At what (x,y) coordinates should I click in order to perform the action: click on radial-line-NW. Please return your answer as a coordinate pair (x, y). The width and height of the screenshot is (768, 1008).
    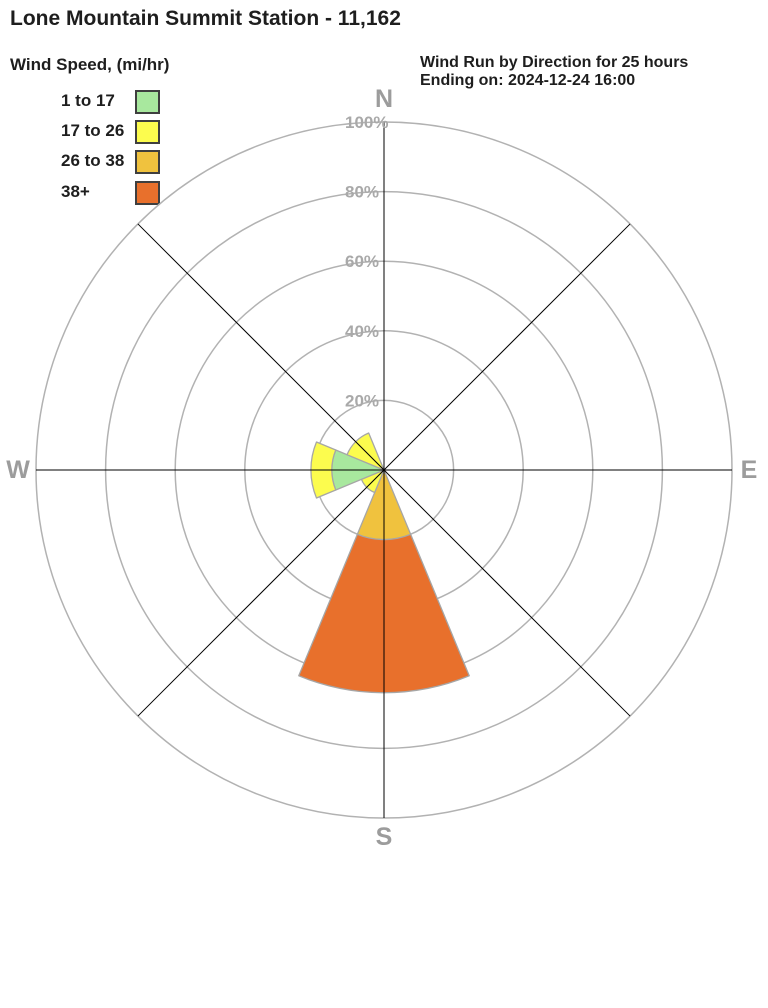
    Looking at the image, I should click on (261, 347).